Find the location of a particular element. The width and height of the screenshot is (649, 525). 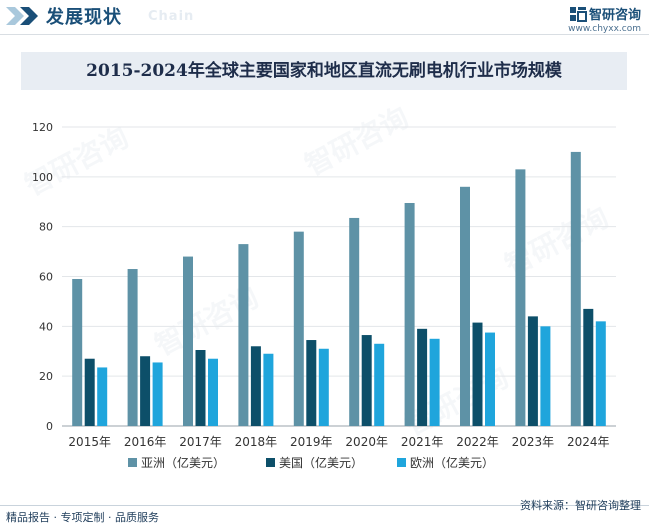

x-tick-label: 2017年 is located at coordinates (200, 442).